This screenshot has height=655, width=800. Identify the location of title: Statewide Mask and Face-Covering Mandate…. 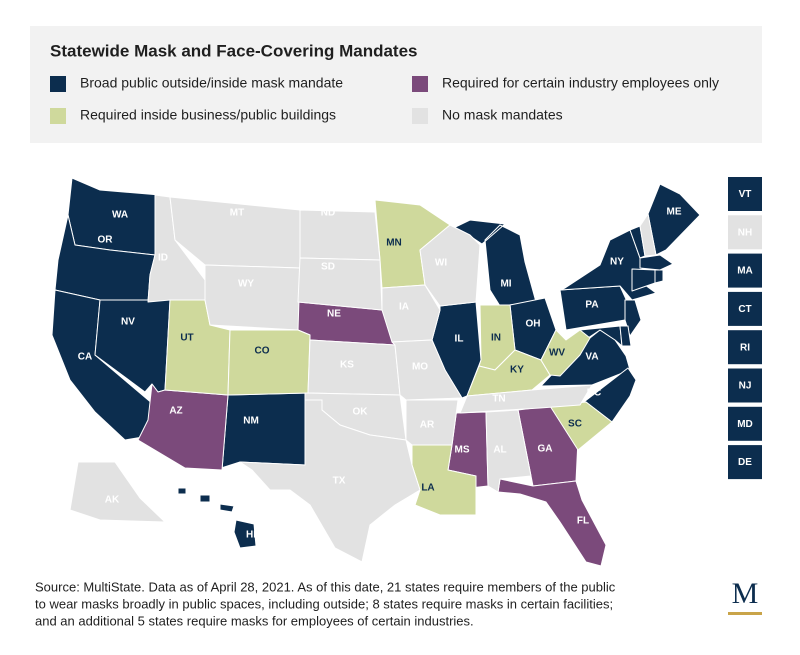
(234, 50).